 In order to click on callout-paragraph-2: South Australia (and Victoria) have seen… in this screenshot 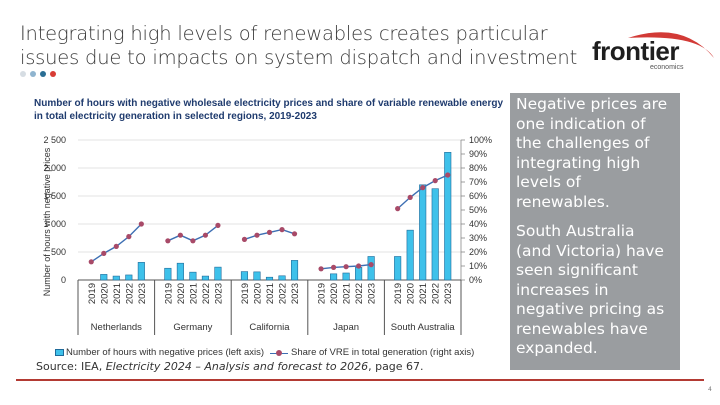, I will do `click(590, 289)`.